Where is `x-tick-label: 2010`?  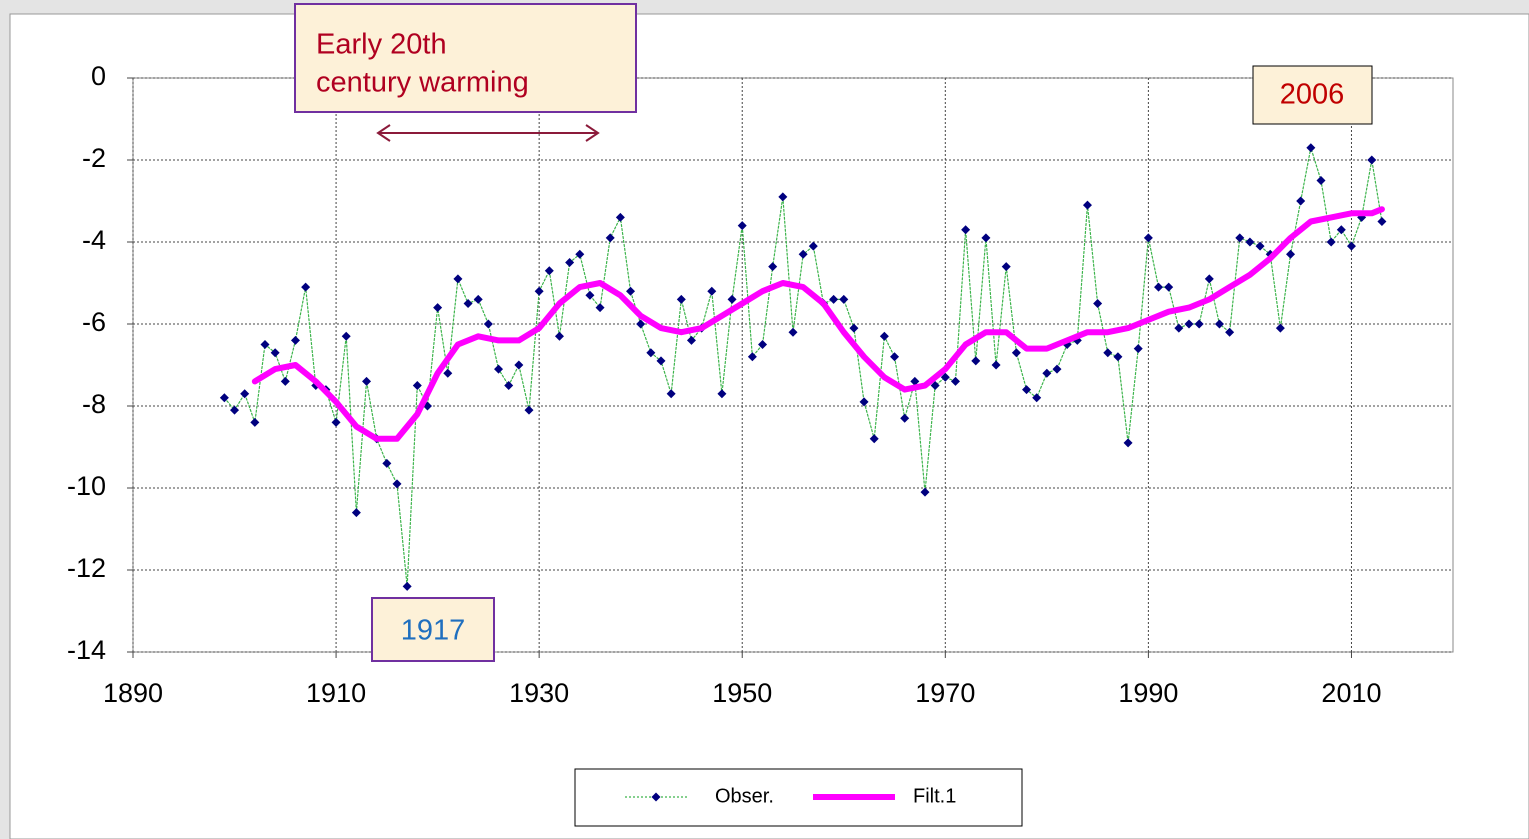 x-tick-label: 2010 is located at coordinates (1351, 693).